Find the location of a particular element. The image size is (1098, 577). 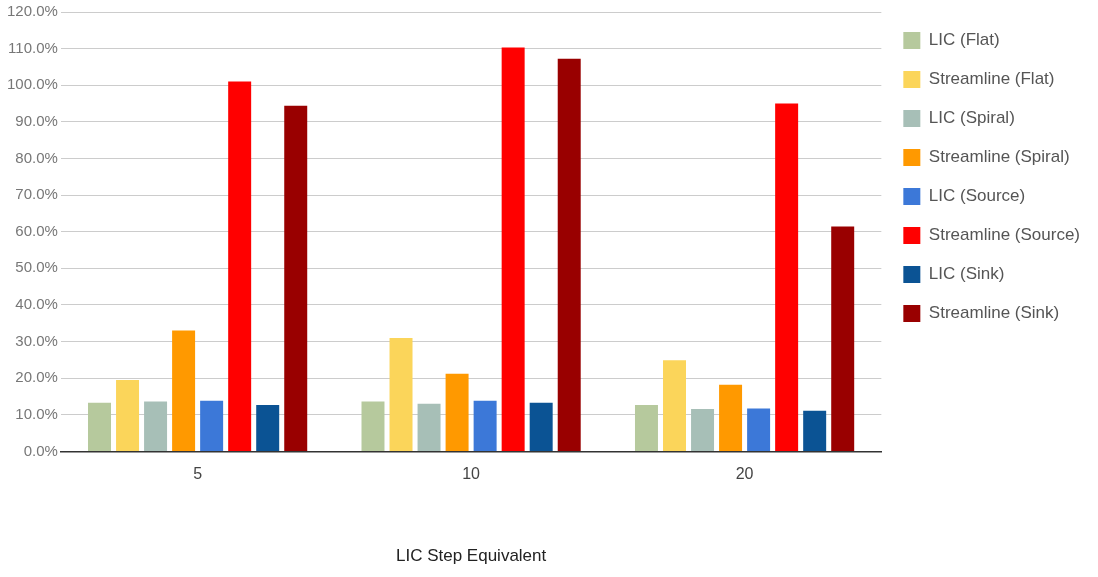

legend-label: Streamline (Sink) is located at coordinates (994, 313).